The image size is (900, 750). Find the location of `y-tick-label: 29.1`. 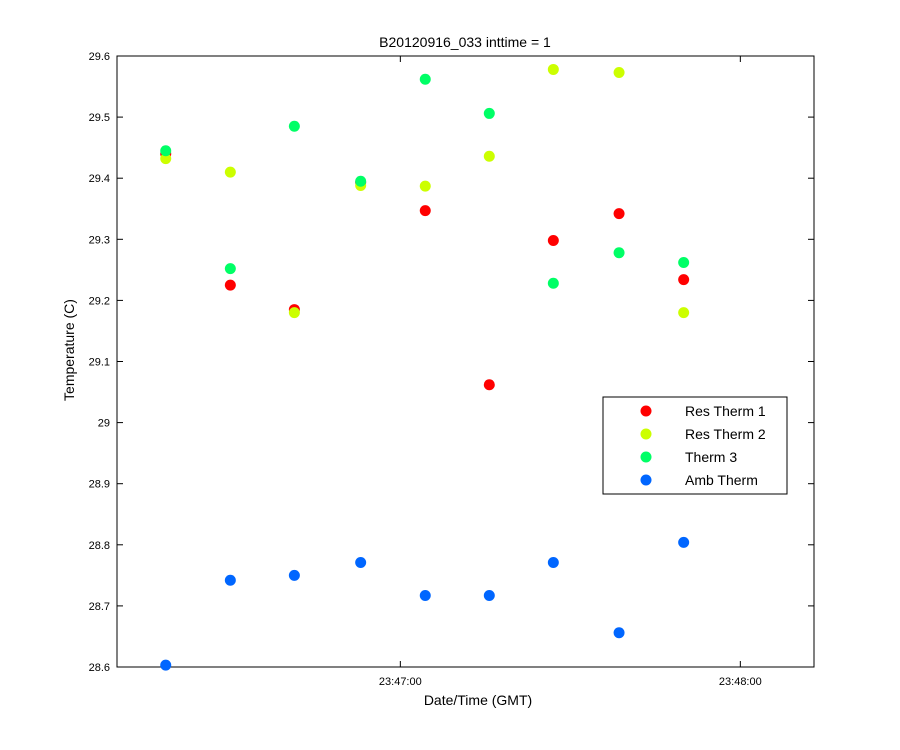

y-tick-label: 29.1 is located at coordinates (99, 363).